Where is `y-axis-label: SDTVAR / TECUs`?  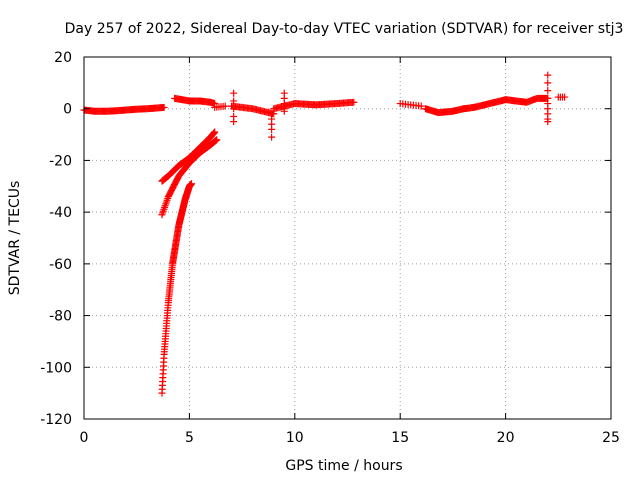 y-axis-label: SDTVAR / TECUs is located at coordinates (15, 238).